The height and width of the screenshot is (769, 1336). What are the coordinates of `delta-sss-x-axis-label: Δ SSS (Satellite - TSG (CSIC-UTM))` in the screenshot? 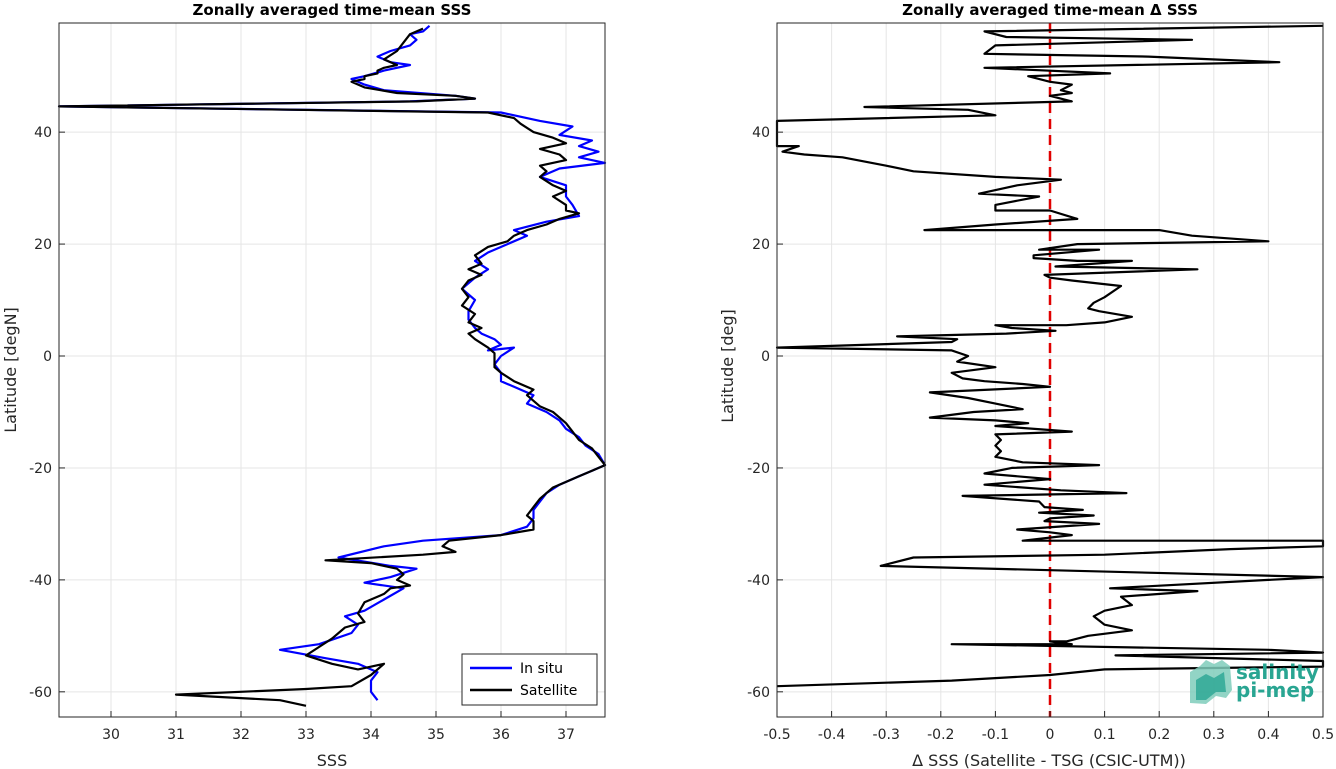 It's located at (1049, 760).